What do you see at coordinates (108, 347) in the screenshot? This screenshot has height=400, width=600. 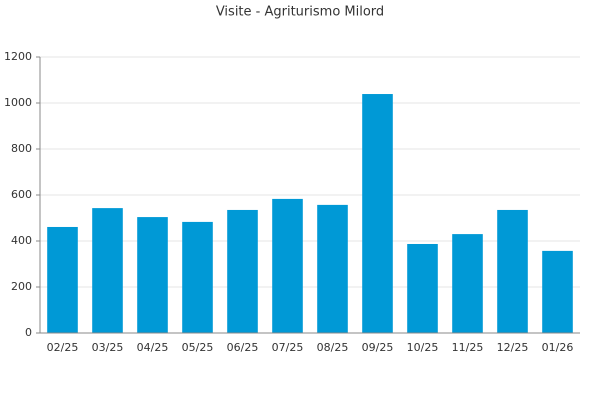 I see `x-tick-label: 03/25` at bounding box center [108, 347].